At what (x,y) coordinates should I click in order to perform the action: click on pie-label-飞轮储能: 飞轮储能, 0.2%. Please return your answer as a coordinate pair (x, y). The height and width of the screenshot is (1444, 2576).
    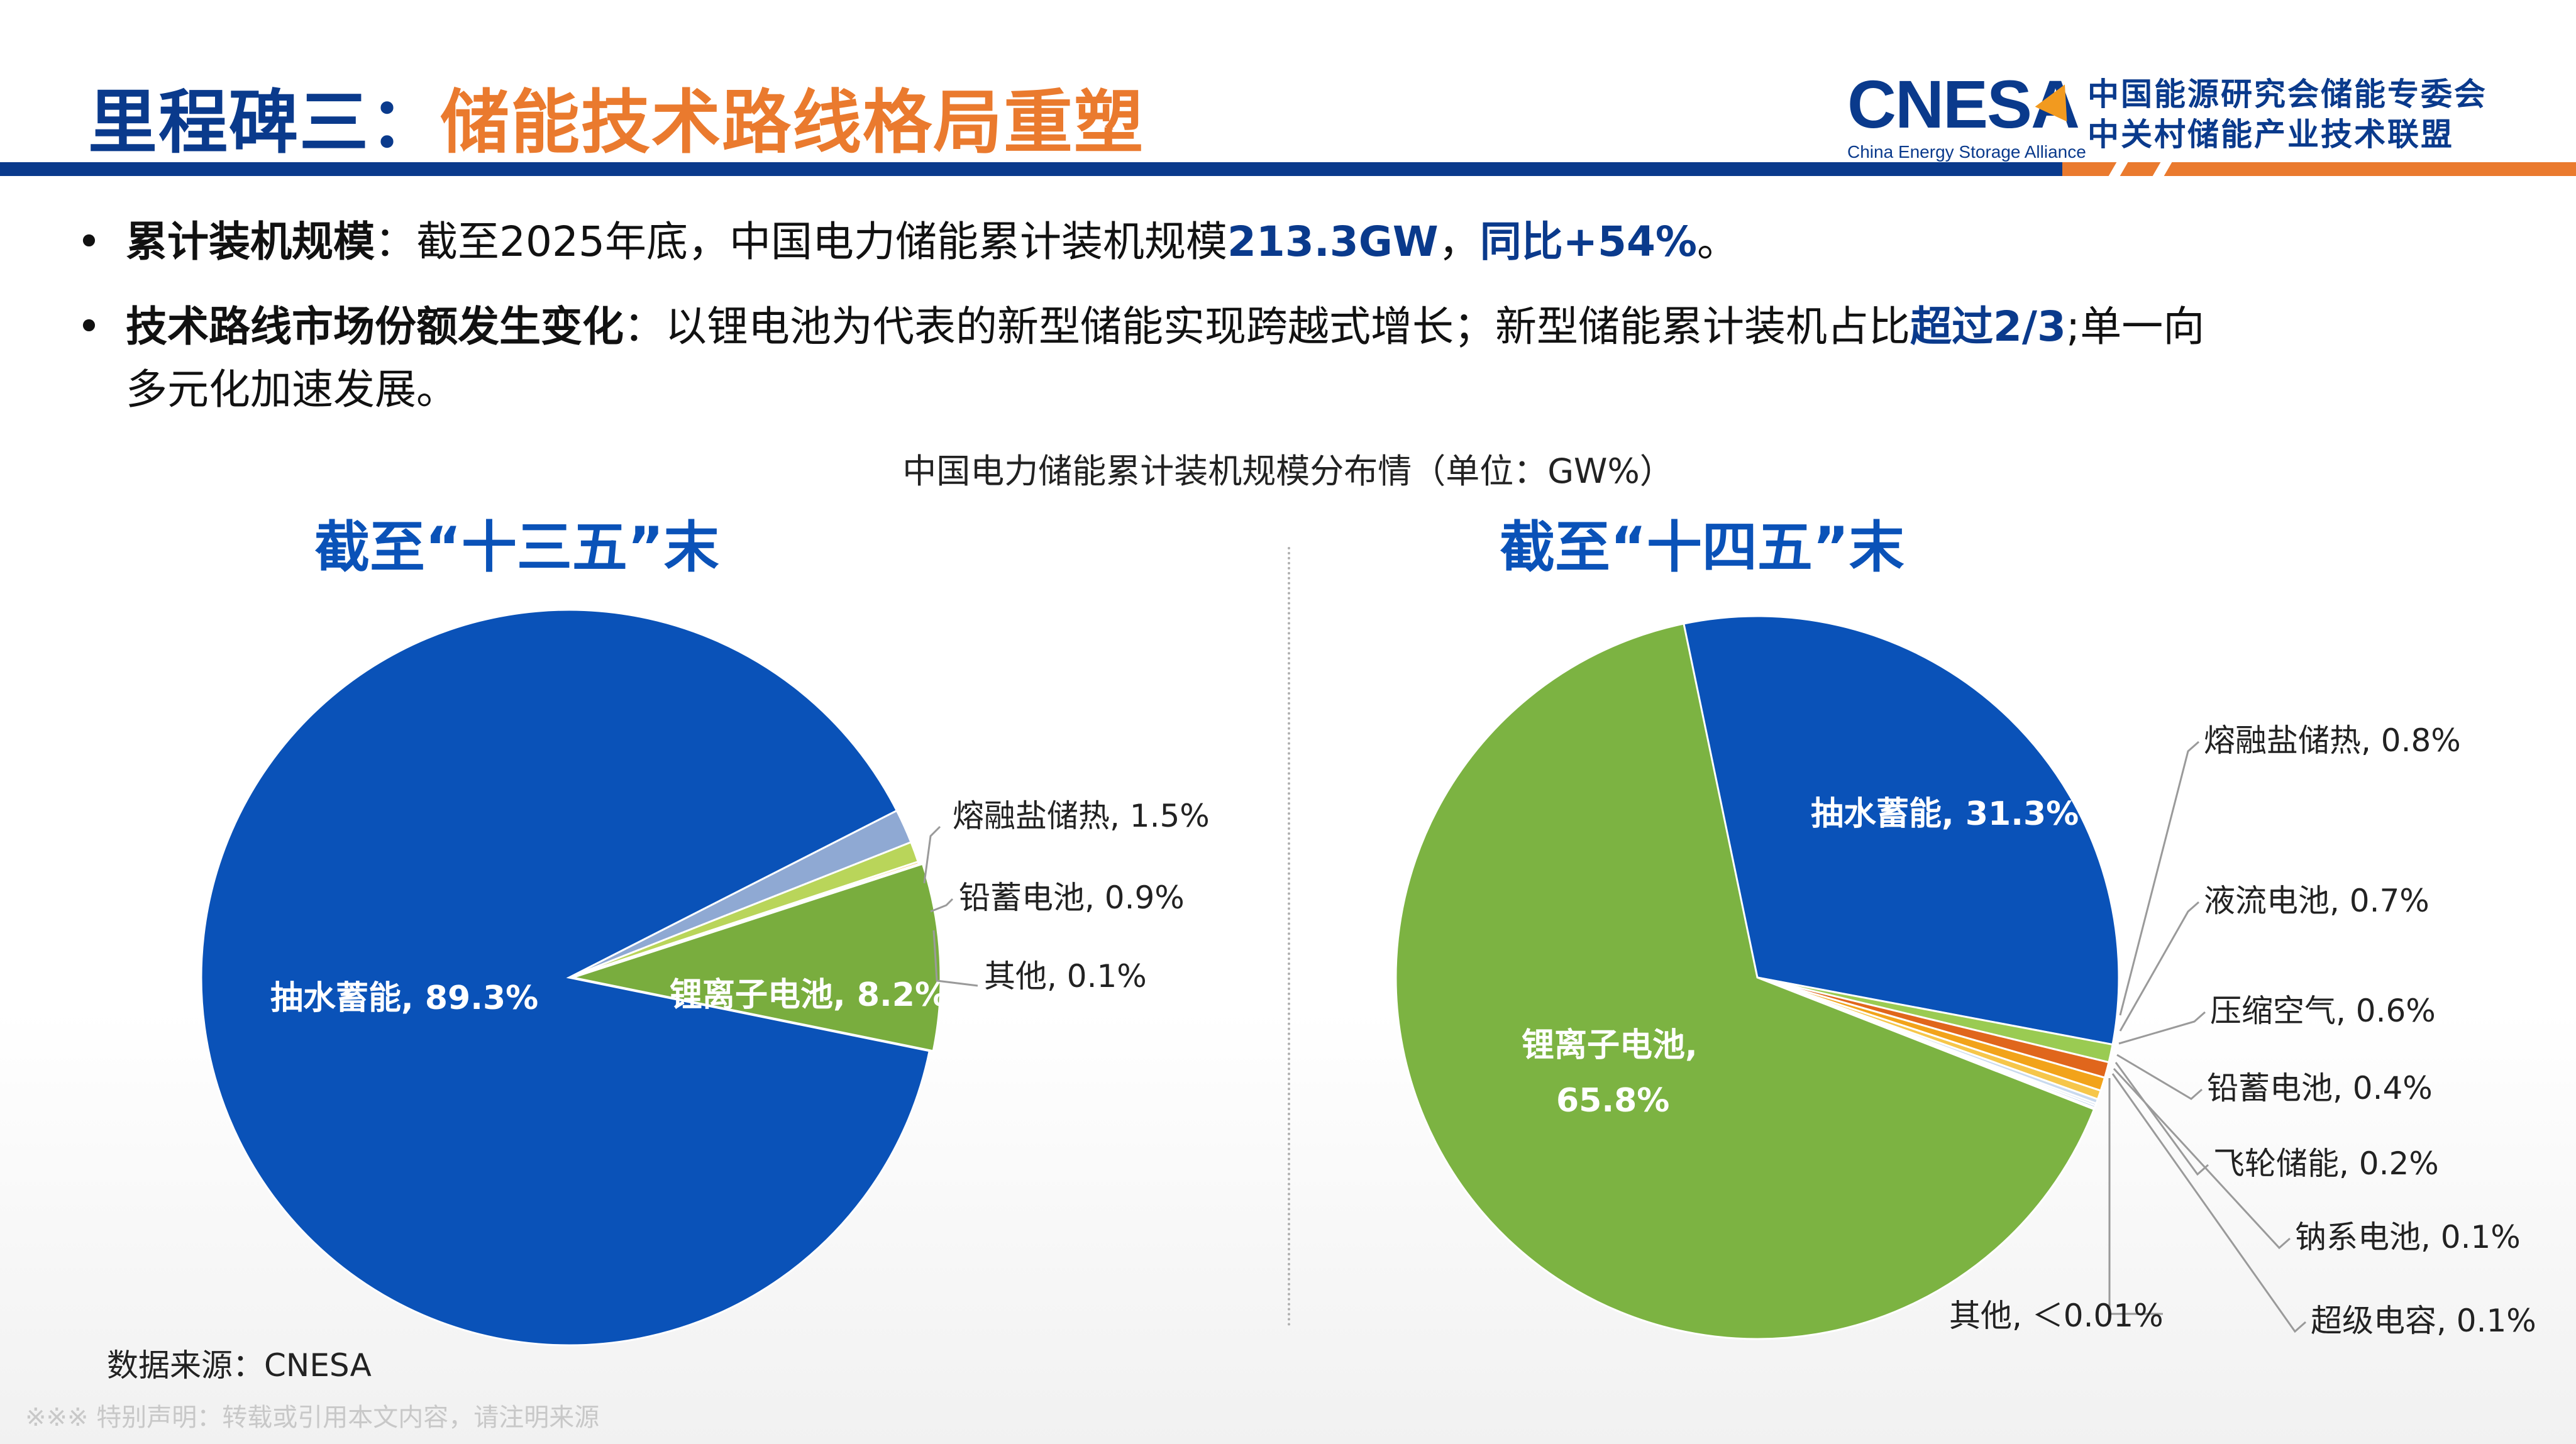
    Looking at the image, I should click on (2326, 1163).